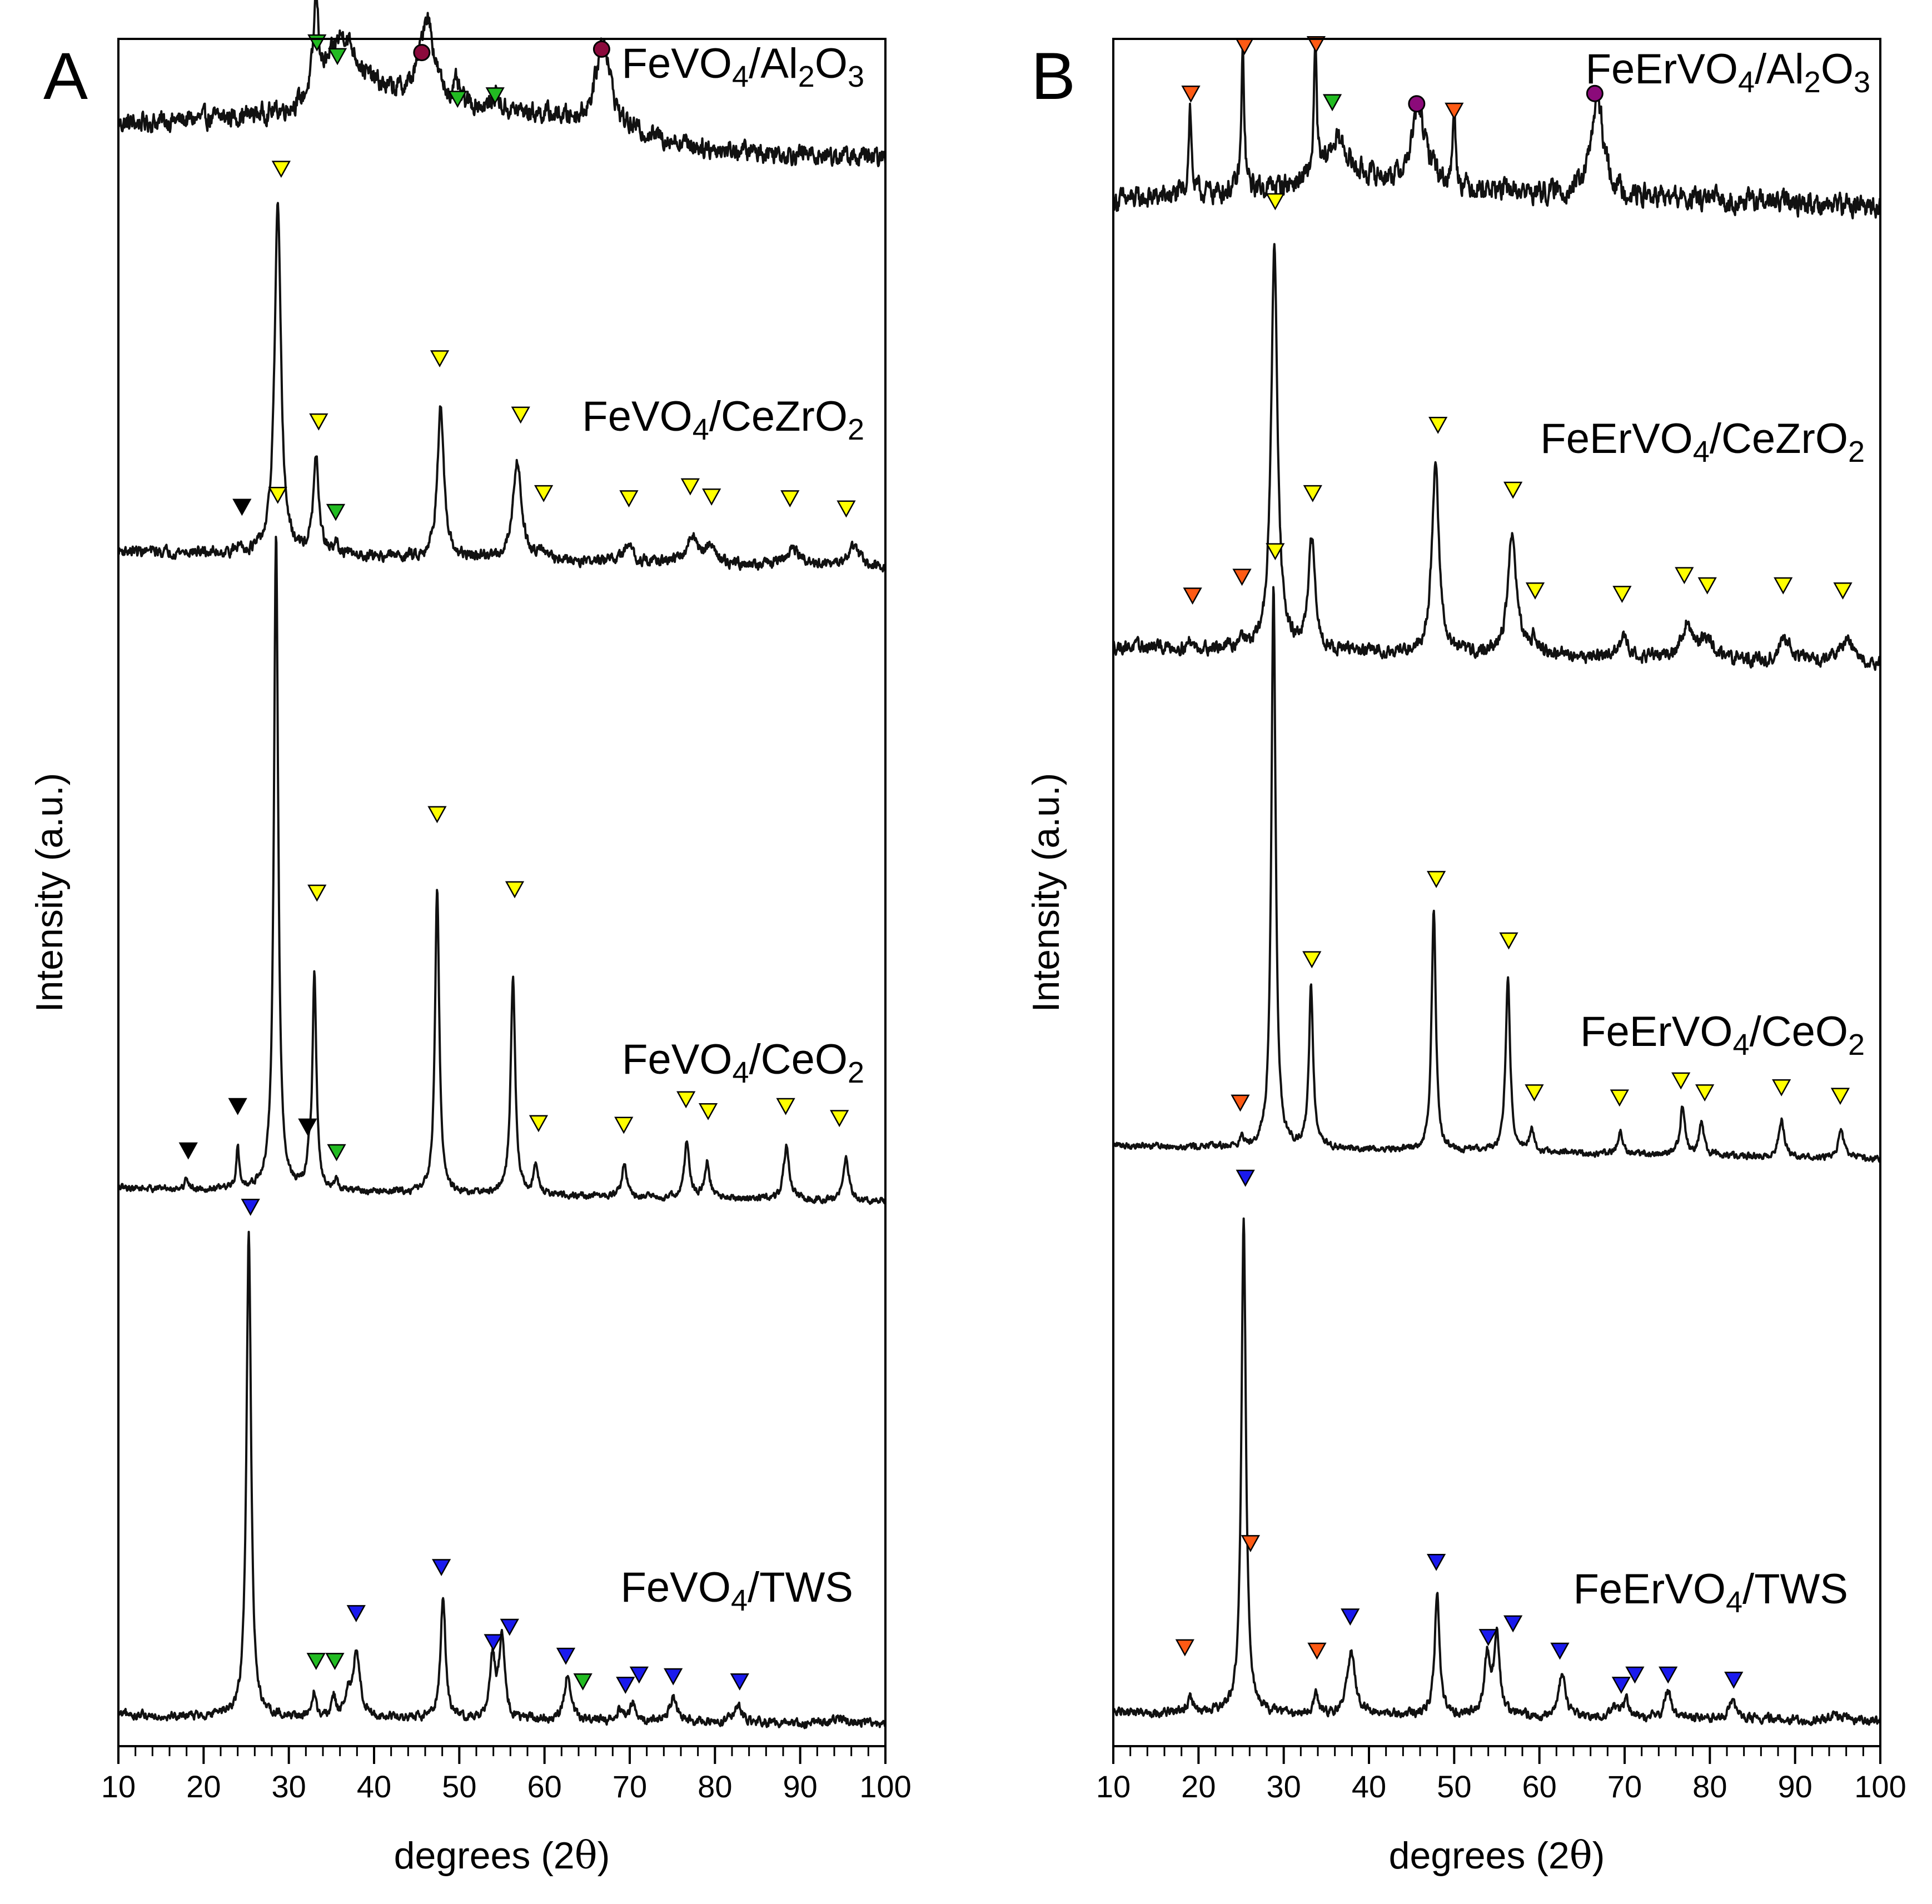 This screenshot has height=1904, width=1932. I want to click on series-fevo4-cezro2: FeVO4​/CeZrO2​, so click(502, 367).